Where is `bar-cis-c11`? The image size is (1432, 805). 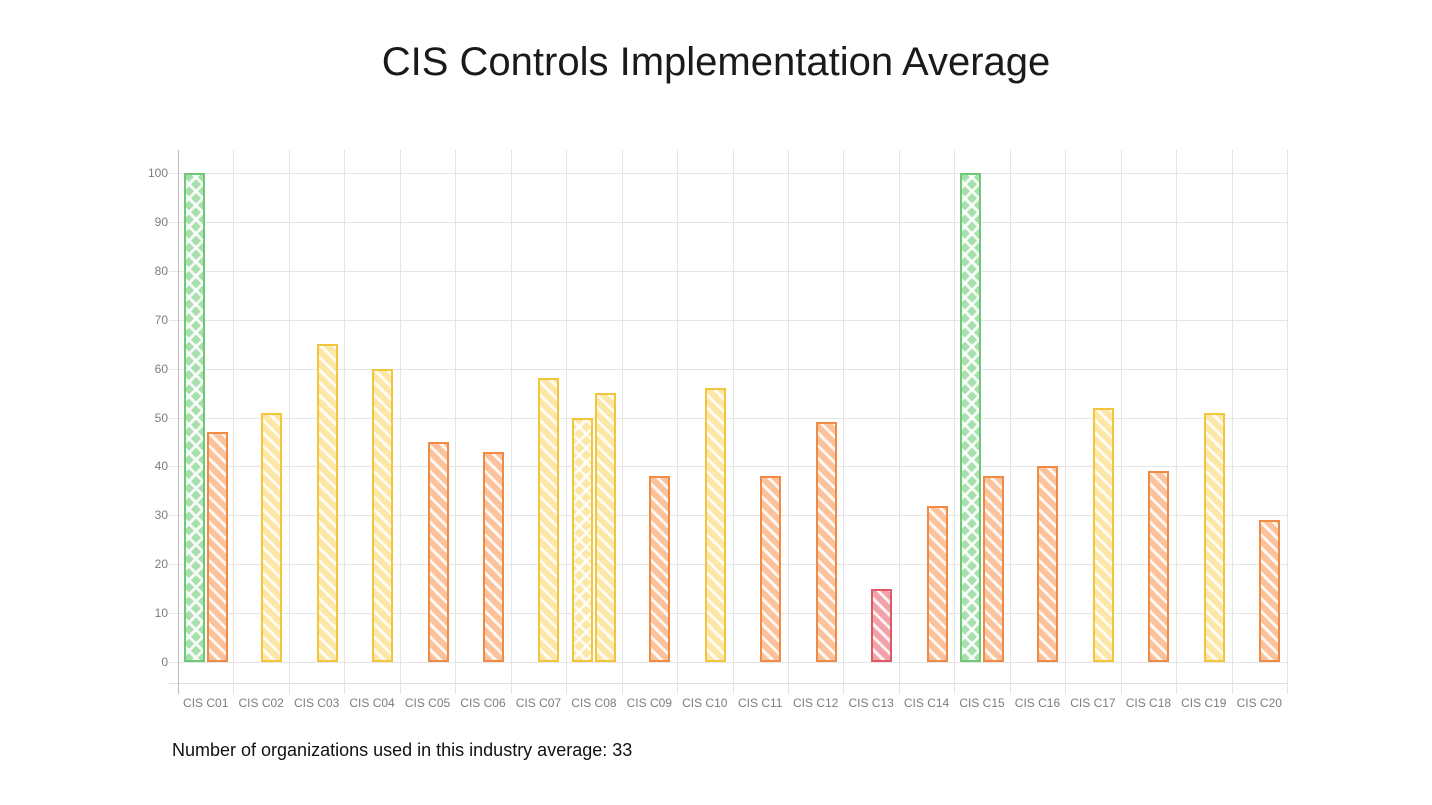
bar-cis-c11 is located at coordinates (771, 569).